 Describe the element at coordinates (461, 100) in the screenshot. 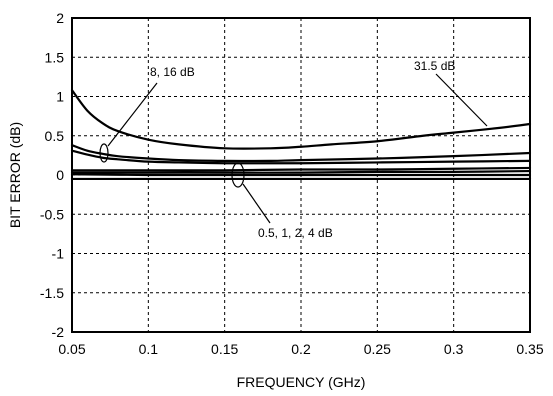

I see `annotation-leader-31-5-db` at that location.